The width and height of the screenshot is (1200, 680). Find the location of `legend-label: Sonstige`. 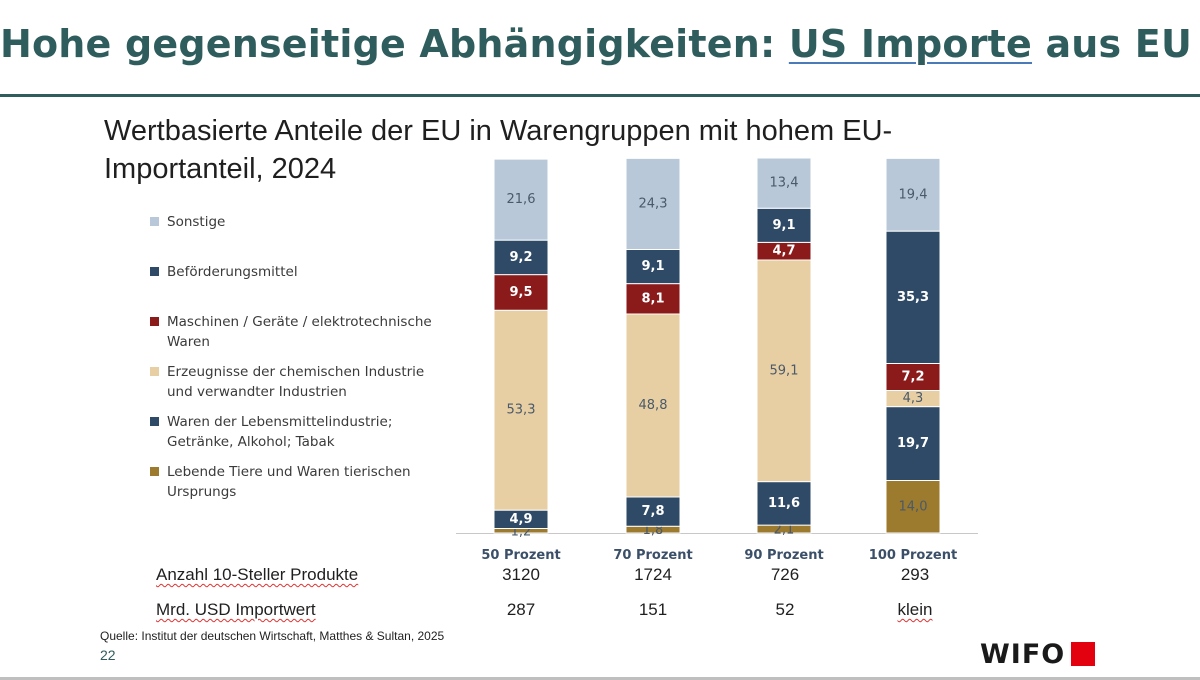

legend-label: Sonstige is located at coordinates (196, 222).